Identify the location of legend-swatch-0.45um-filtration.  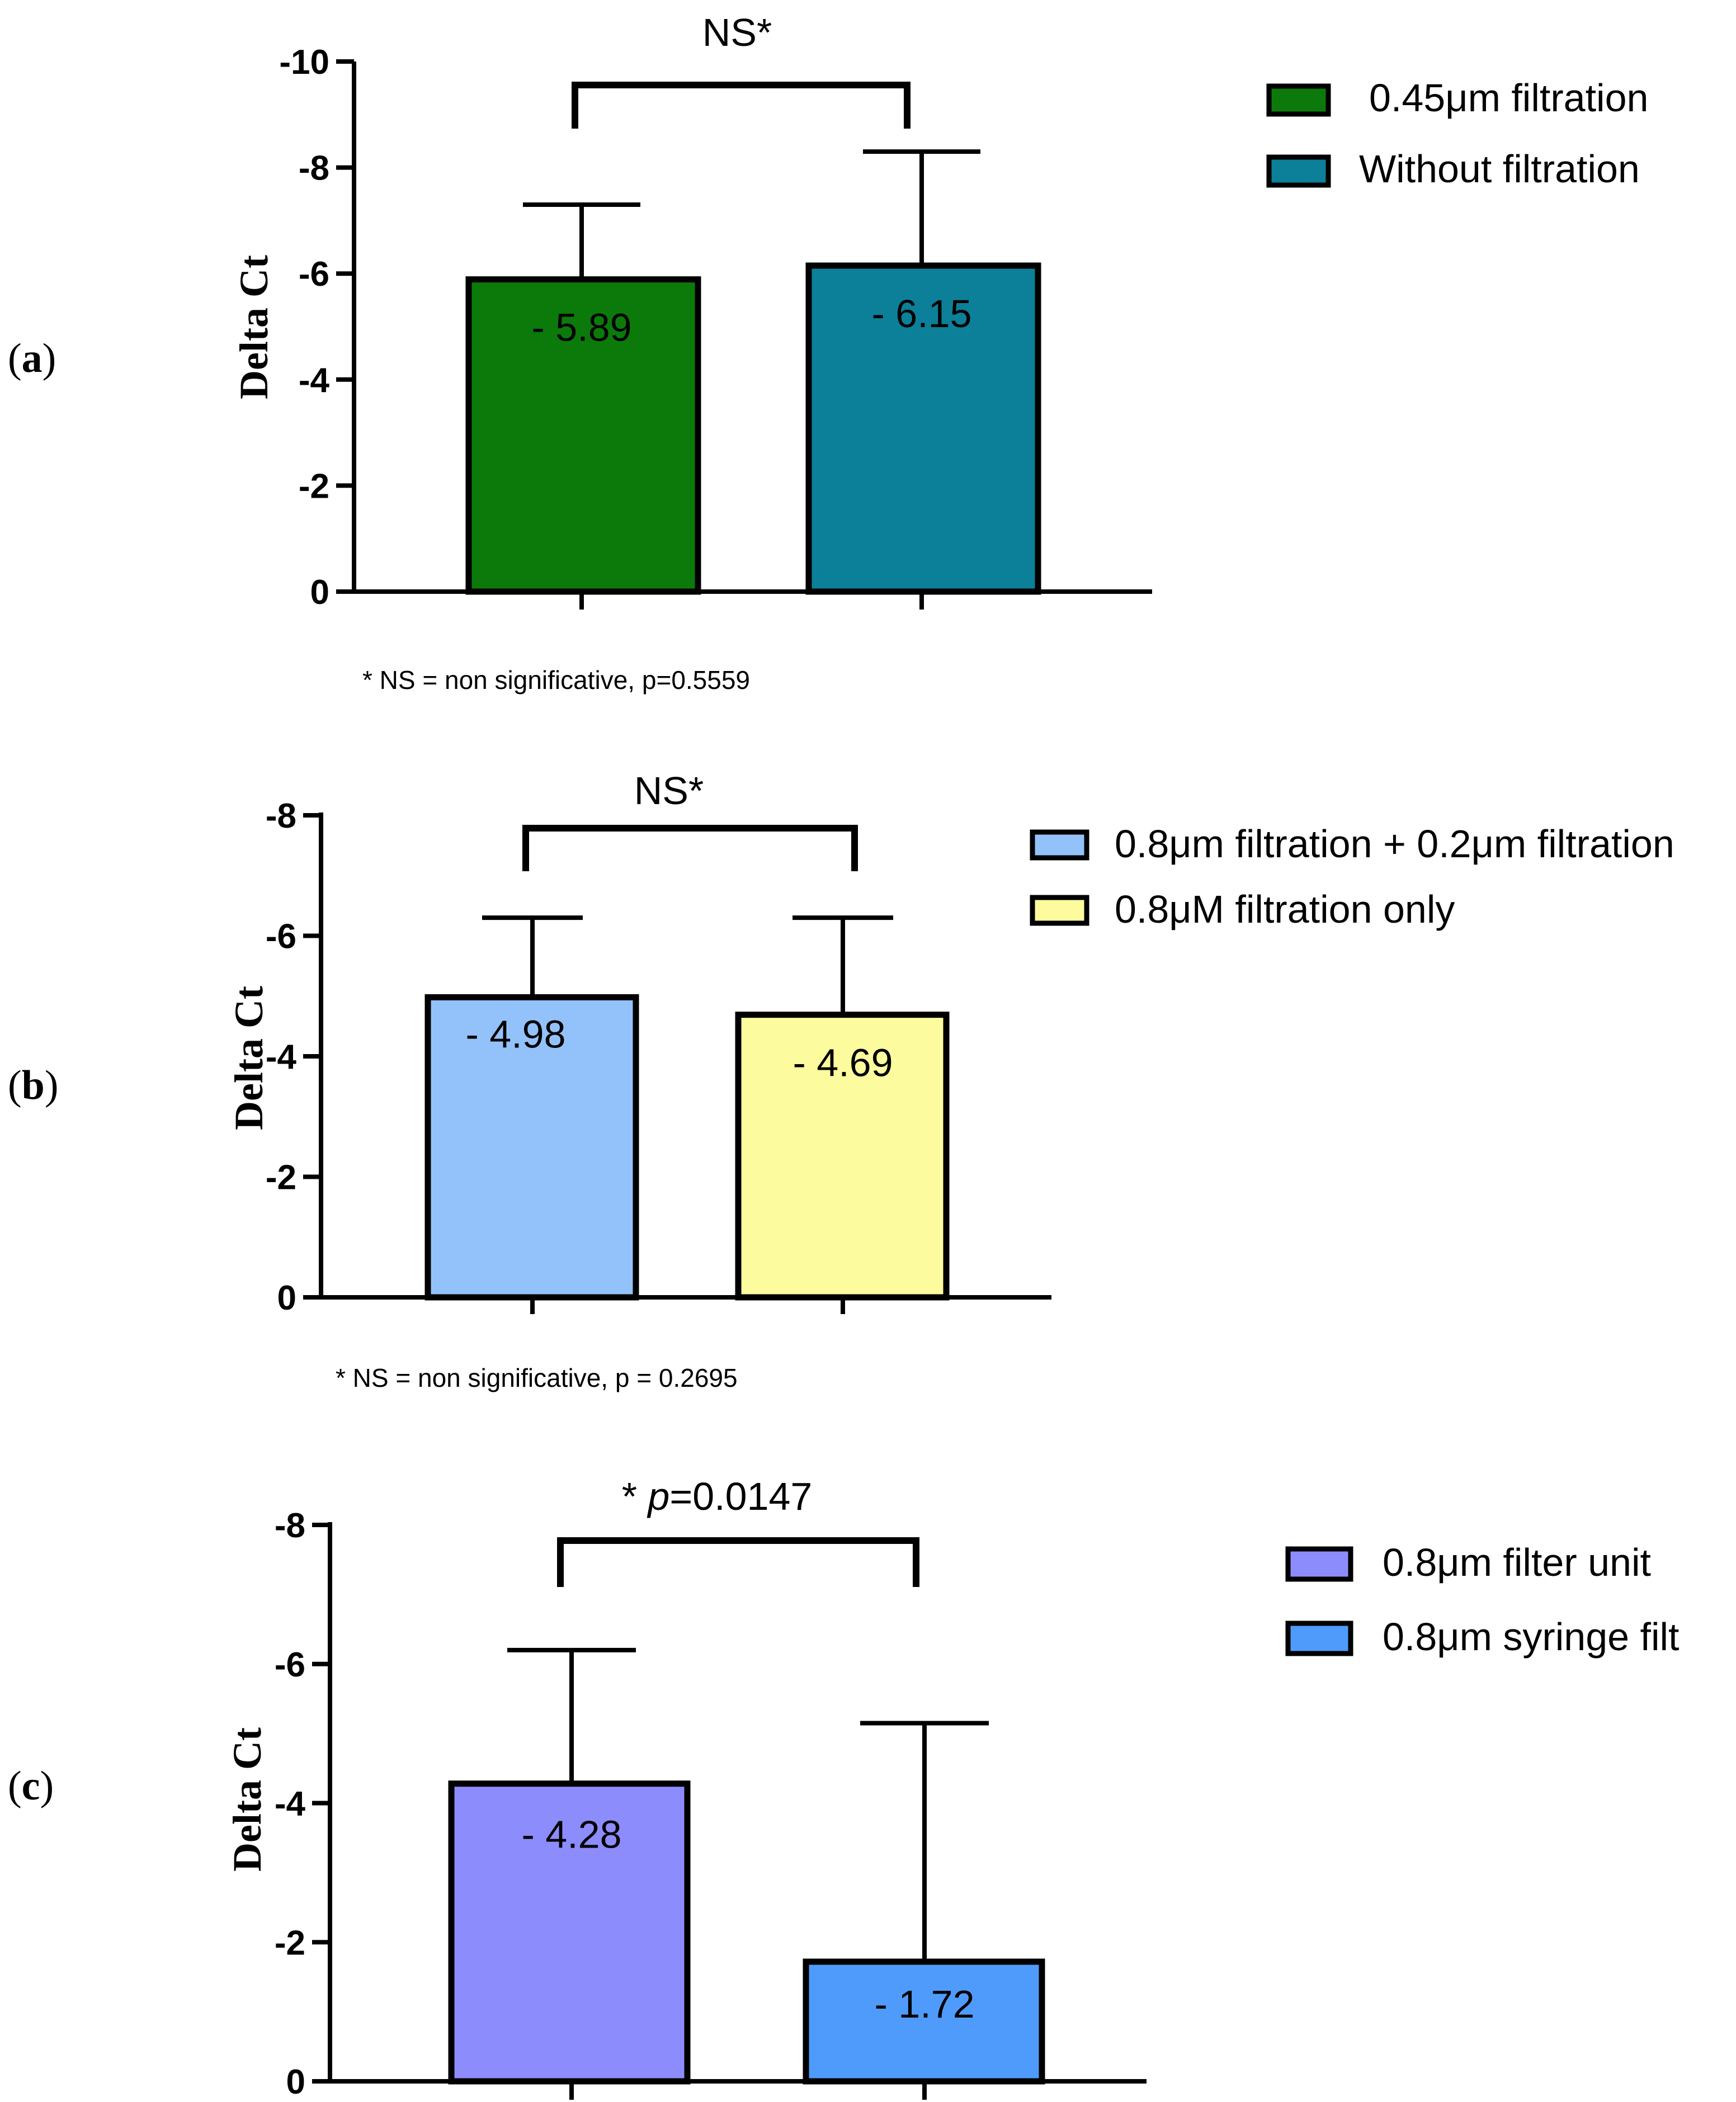
(1299, 100).